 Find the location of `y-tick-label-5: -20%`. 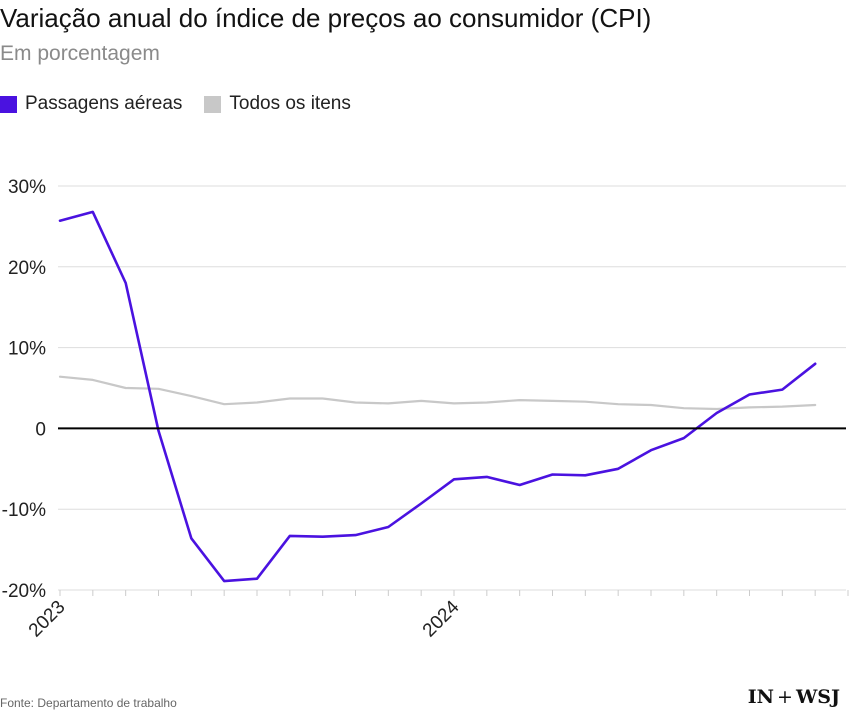

y-tick-label-5: -20% is located at coordinates (24, 591).